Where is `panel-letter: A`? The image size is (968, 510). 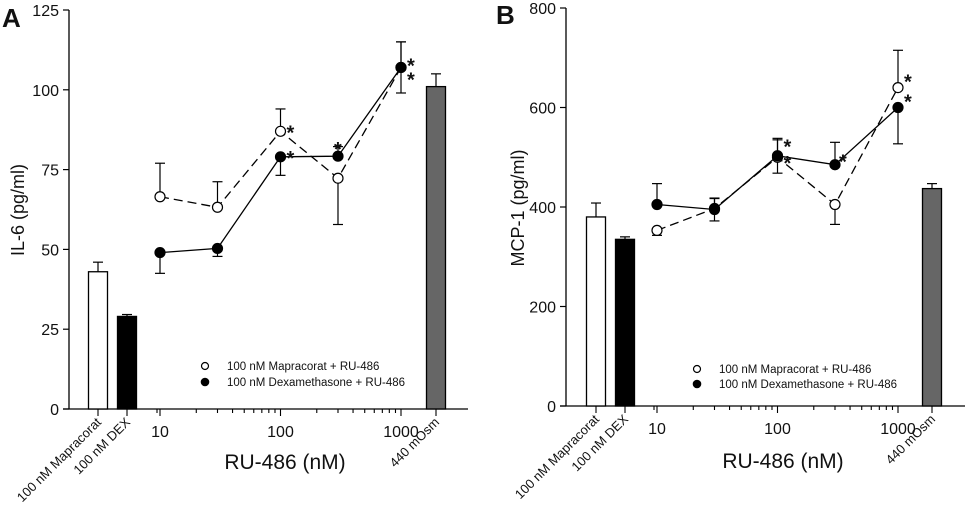
panel-letter: A is located at coordinates (11, 18).